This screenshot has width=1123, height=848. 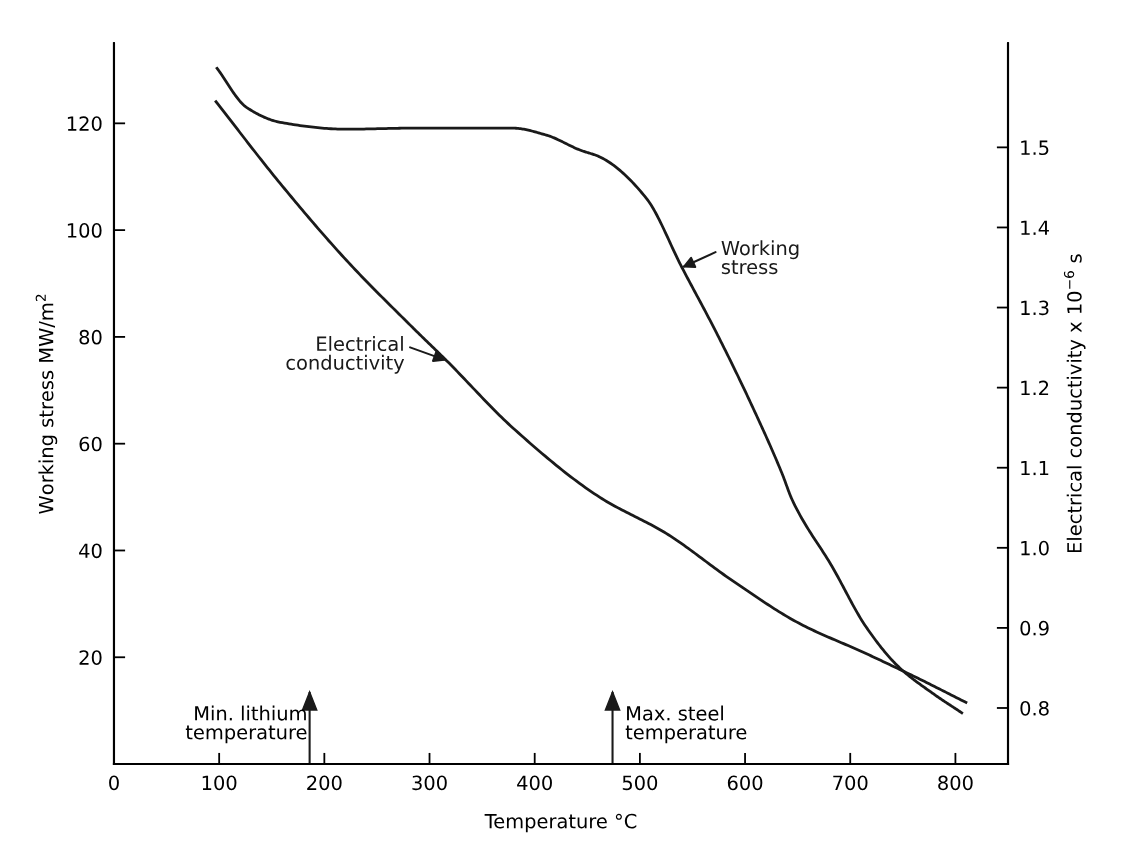 What do you see at coordinates (760, 257) in the screenshot?
I see `series-label: Working stress` at bounding box center [760, 257].